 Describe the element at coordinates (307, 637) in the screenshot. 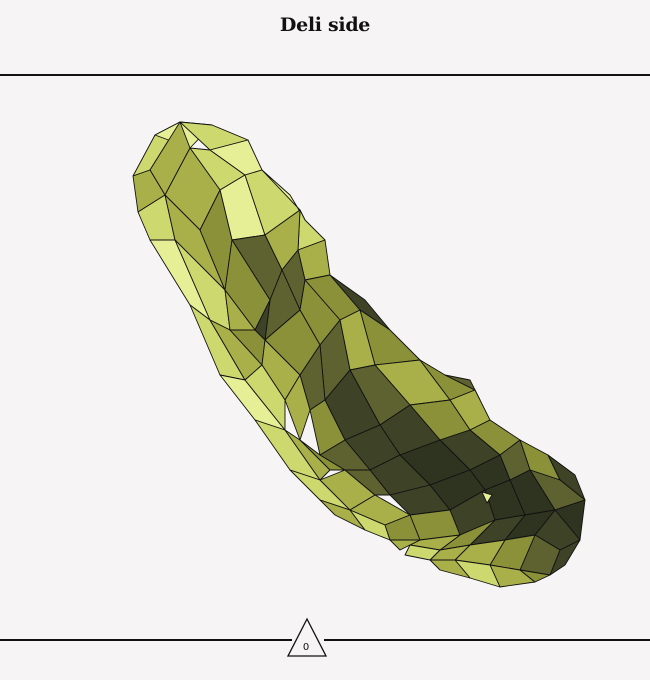

I see `counter-triangle-icon` at that location.